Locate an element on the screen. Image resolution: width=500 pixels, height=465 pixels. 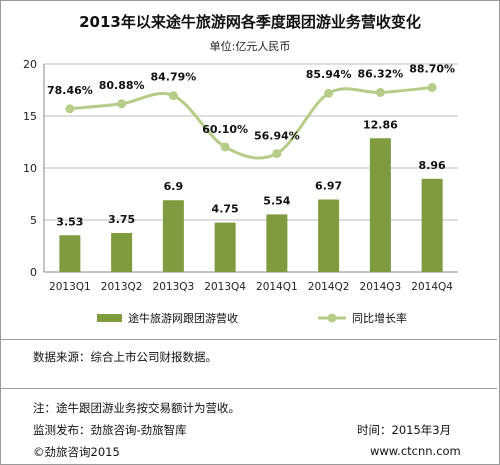
y-tick-label: 10 is located at coordinates (30, 168).